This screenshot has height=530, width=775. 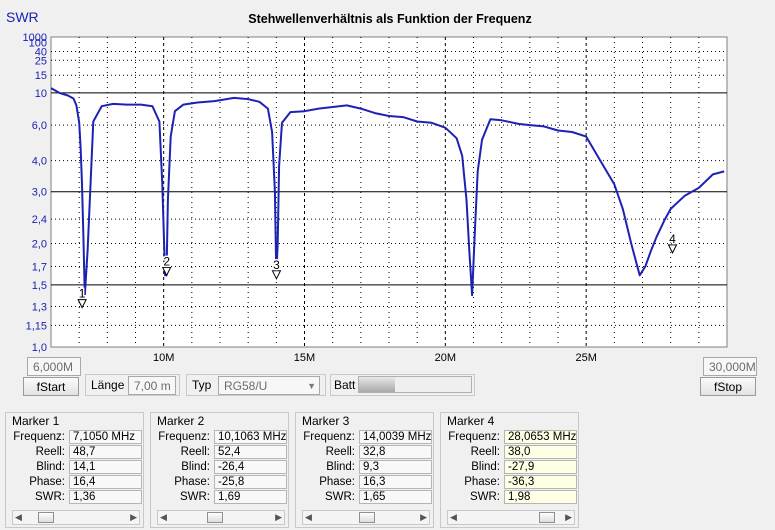 I want to click on marker-row: Phase: 16,3, so click(x=365, y=482).